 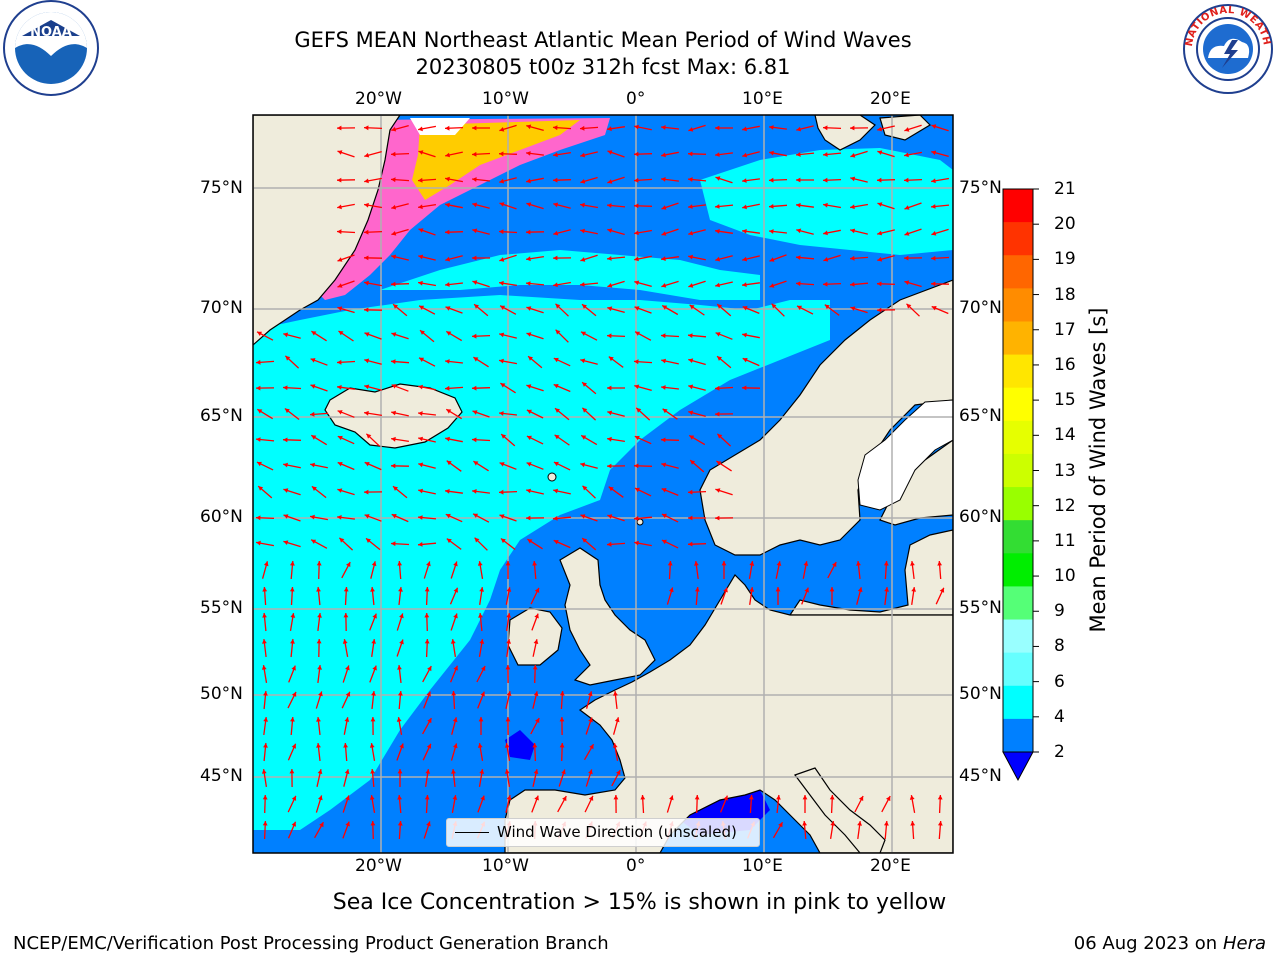 I want to click on map-legend: Wind Wave Direction (unscaled), so click(x=603, y=832).